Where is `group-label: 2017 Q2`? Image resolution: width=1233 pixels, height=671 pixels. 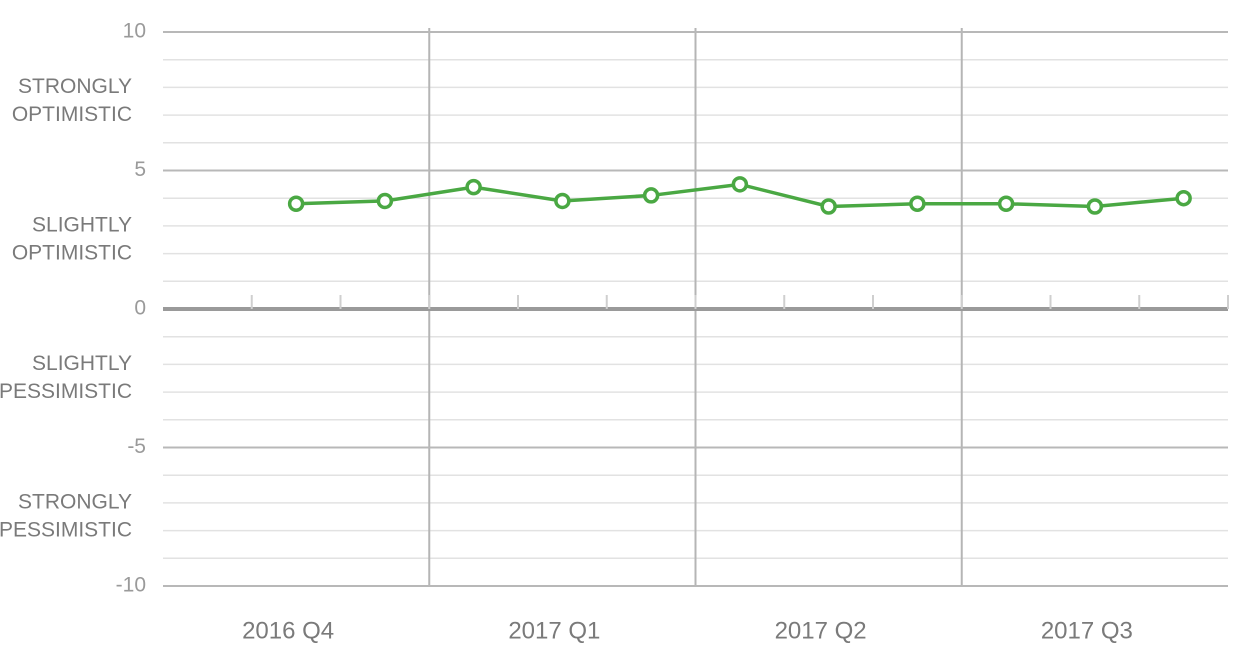
group-label: 2017 Q2 is located at coordinates (821, 630).